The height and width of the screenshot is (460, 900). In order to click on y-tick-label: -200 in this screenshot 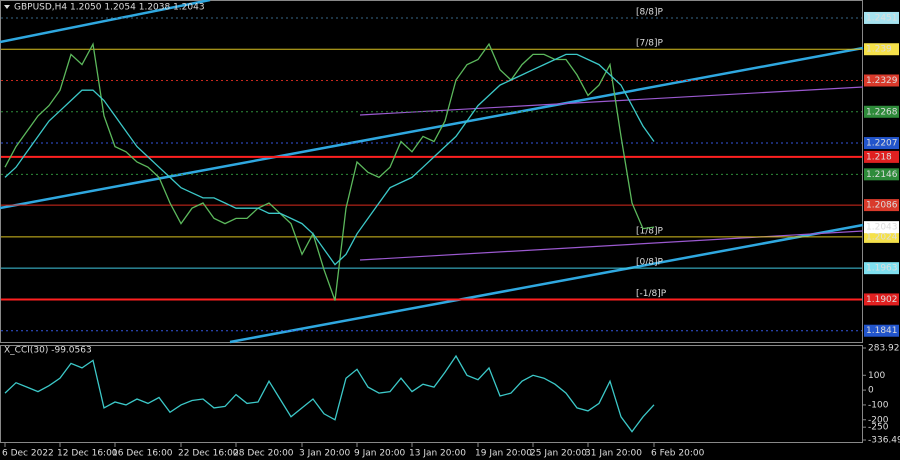, I will do `click(878, 420)`.